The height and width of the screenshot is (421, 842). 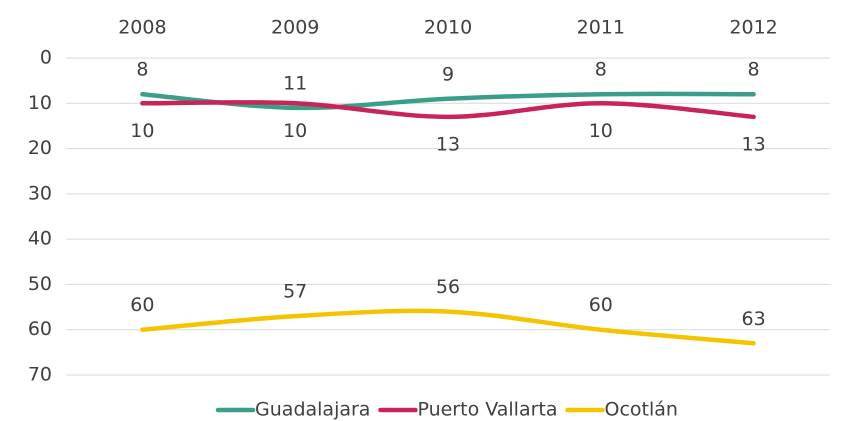 I want to click on y-tick-label: 20, so click(x=40, y=148).